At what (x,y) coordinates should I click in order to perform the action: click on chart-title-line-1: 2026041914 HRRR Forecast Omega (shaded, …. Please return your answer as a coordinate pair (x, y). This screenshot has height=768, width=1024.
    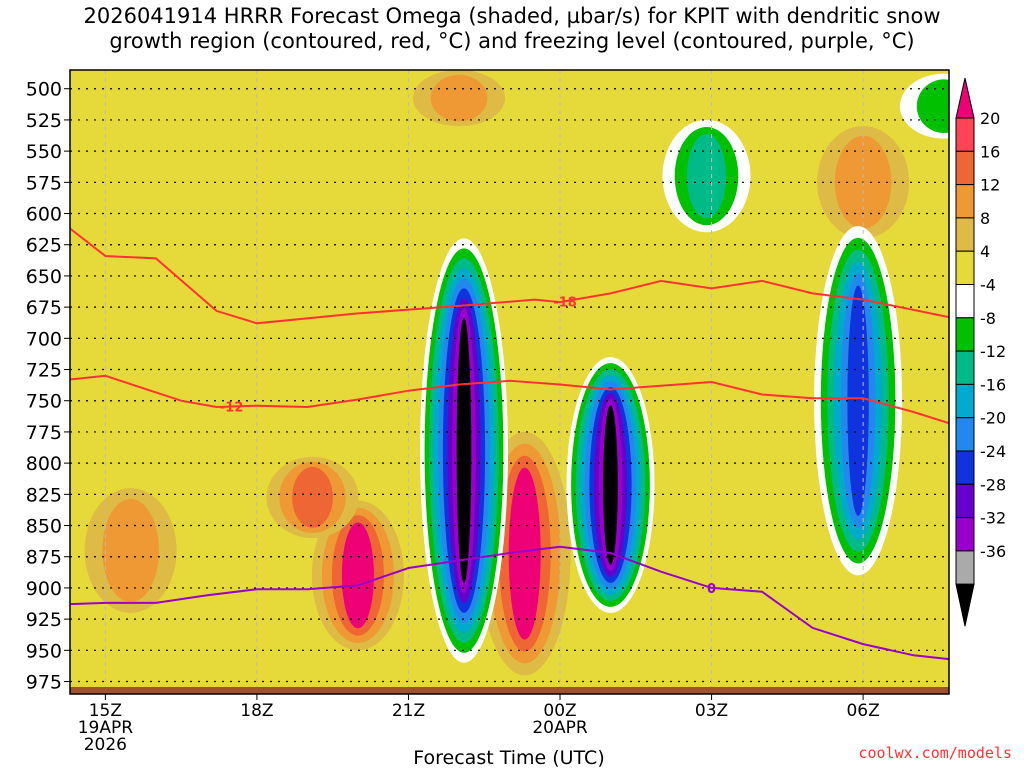
    Looking at the image, I should click on (512, 16).